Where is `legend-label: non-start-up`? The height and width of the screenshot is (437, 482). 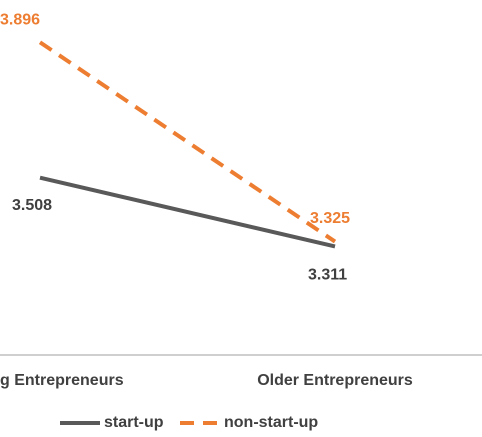 legend-label: non-start-up is located at coordinates (271, 422).